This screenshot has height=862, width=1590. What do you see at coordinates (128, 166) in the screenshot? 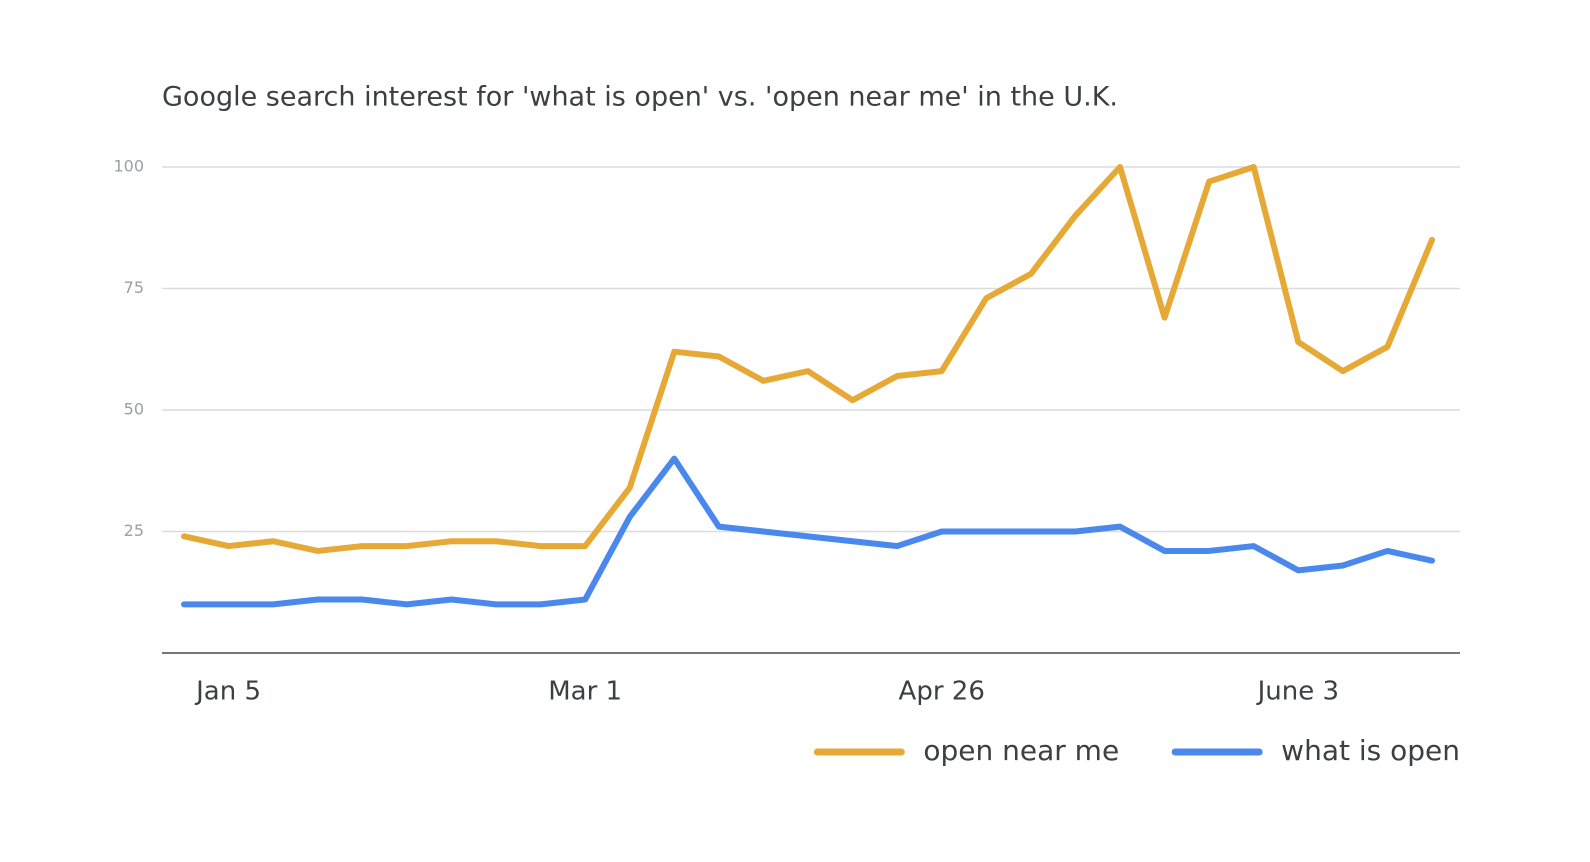
I see `y-tick-label: 100` at bounding box center [128, 166].